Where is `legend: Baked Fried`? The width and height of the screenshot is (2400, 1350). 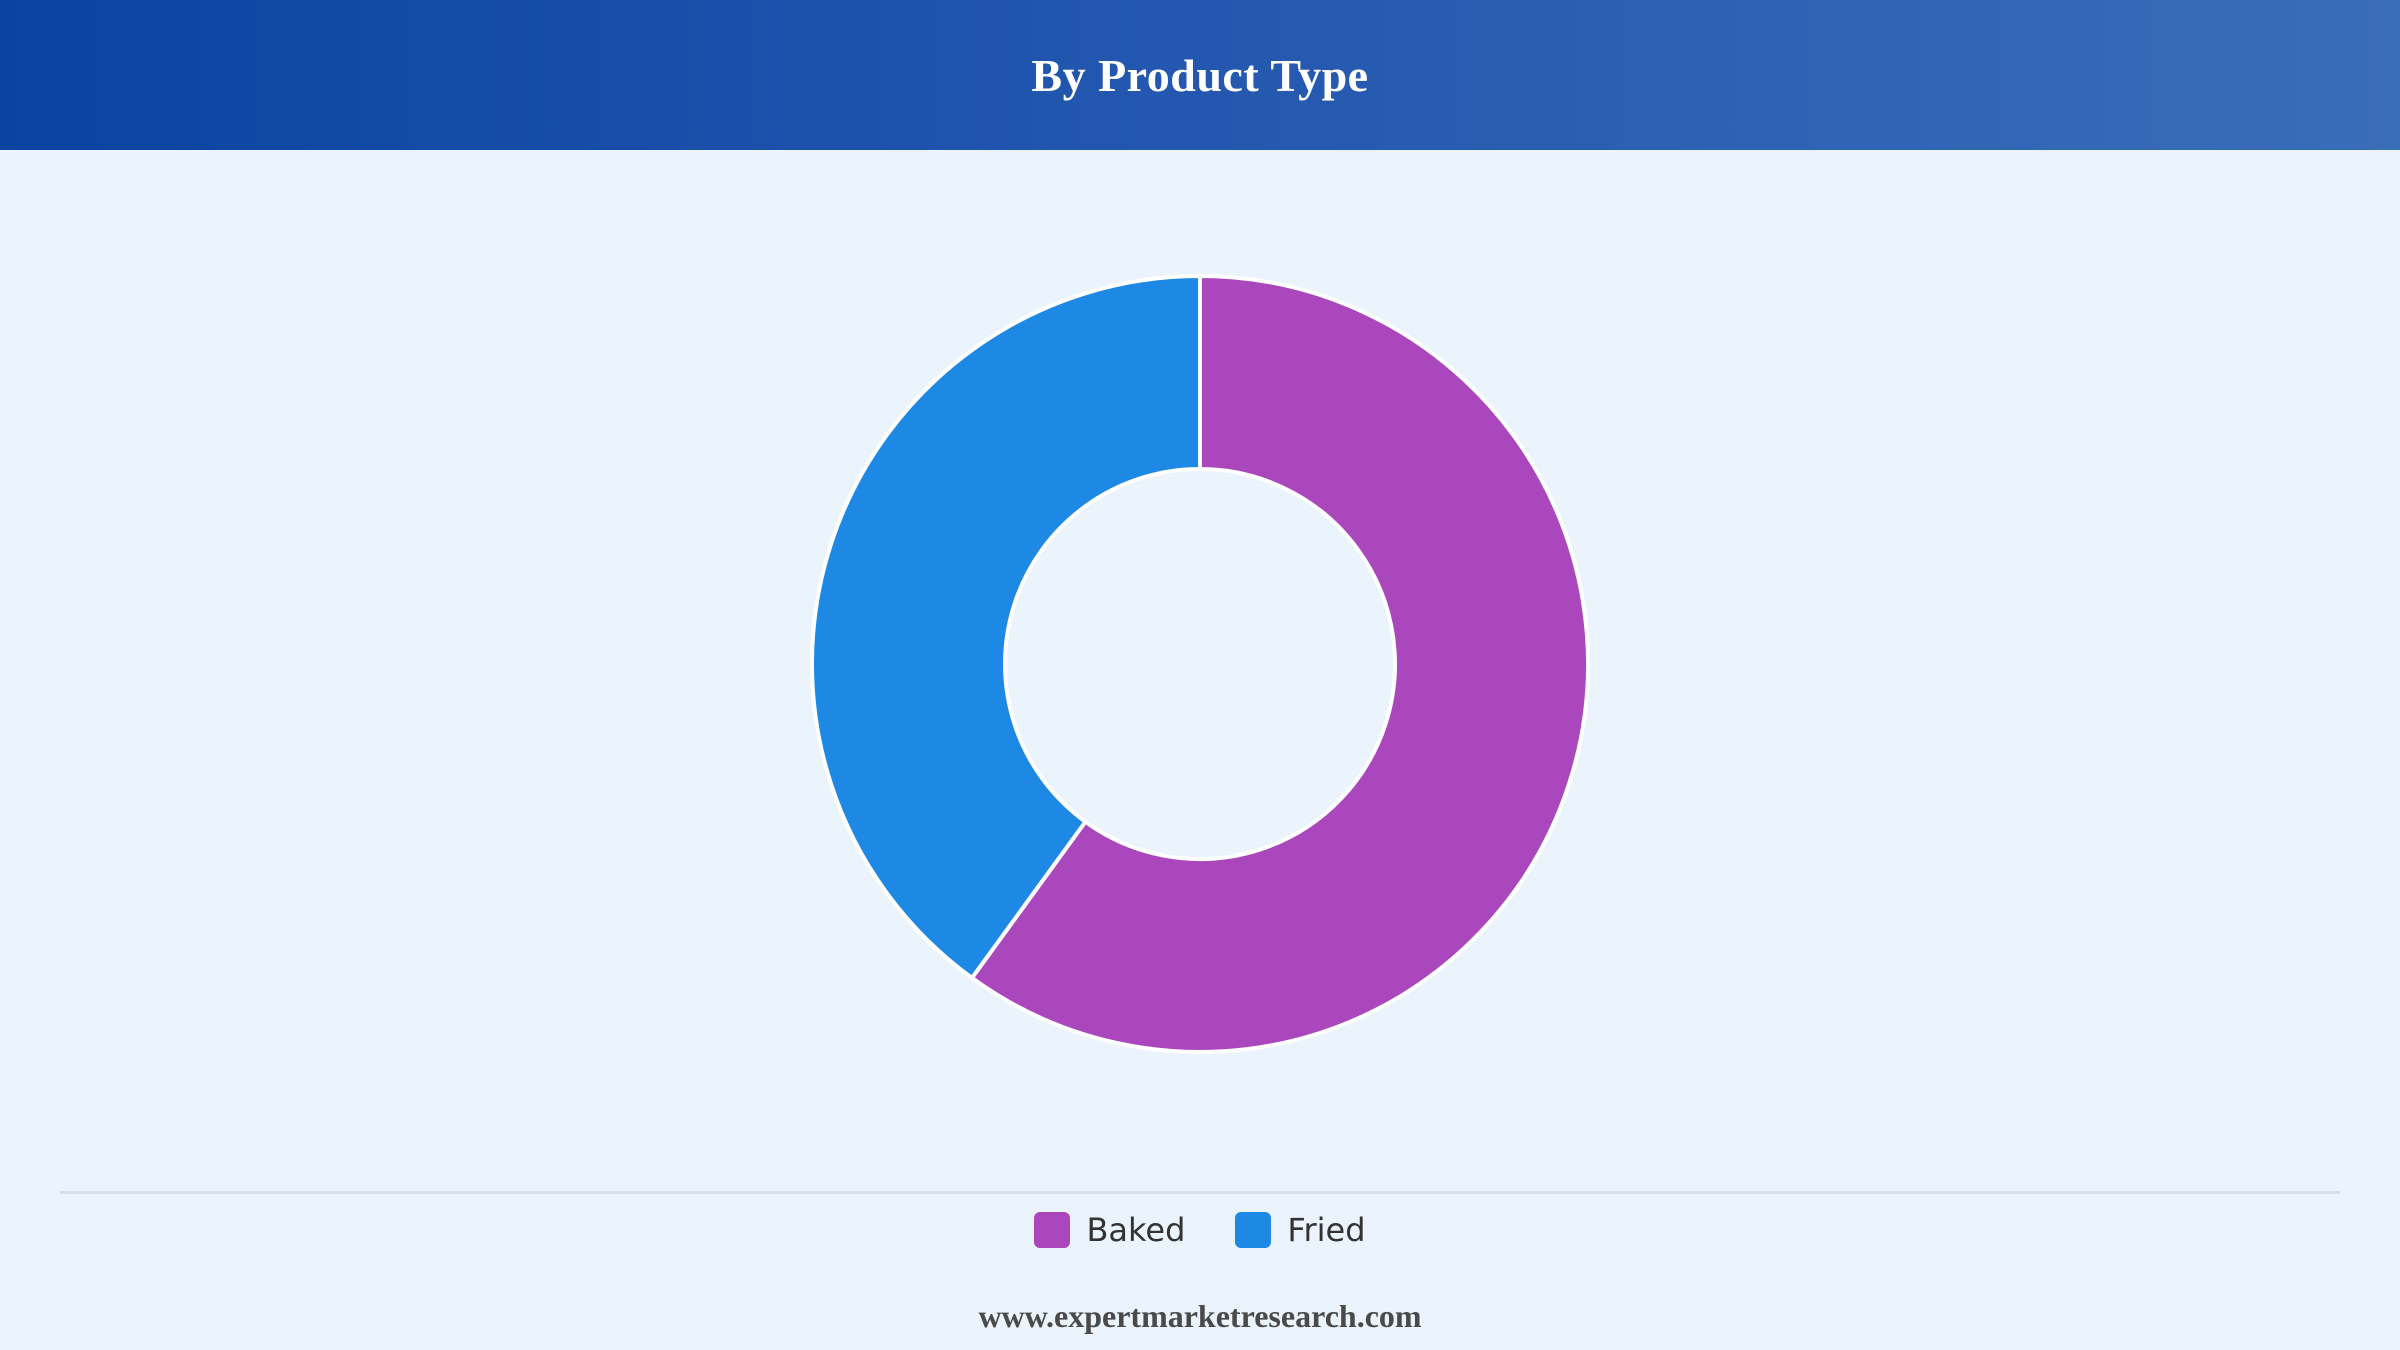 legend: Baked Fried is located at coordinates (1200, 1230).